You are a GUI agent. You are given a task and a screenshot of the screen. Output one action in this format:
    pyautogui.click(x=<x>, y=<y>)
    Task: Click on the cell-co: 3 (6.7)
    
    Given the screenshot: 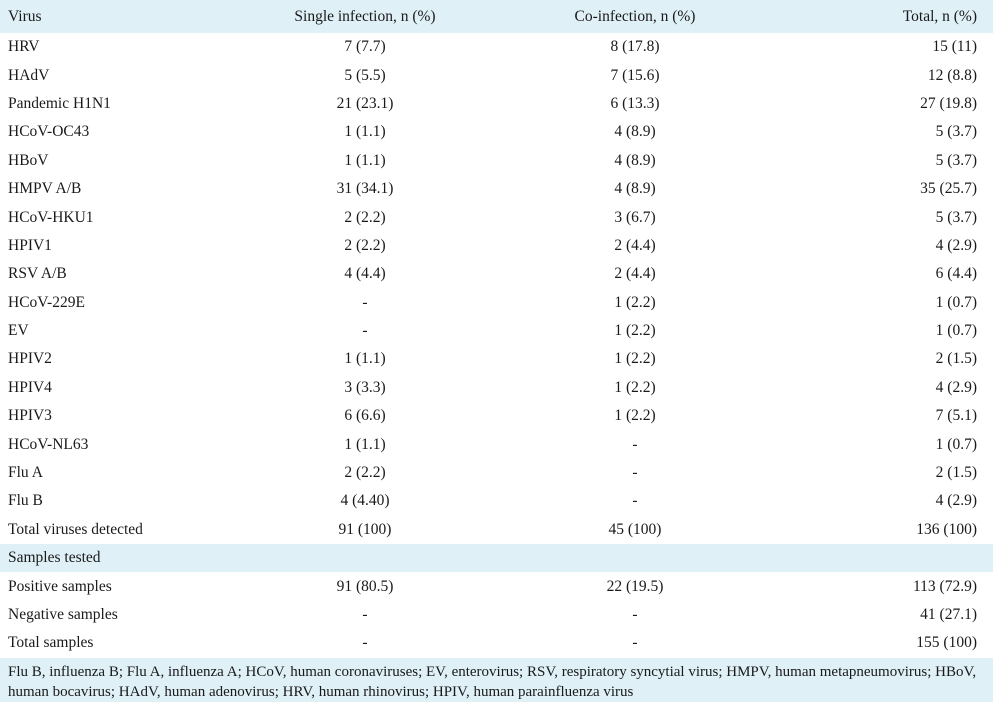 What is the action you would take?
    pyautogui.click(x=635, y=217)
    